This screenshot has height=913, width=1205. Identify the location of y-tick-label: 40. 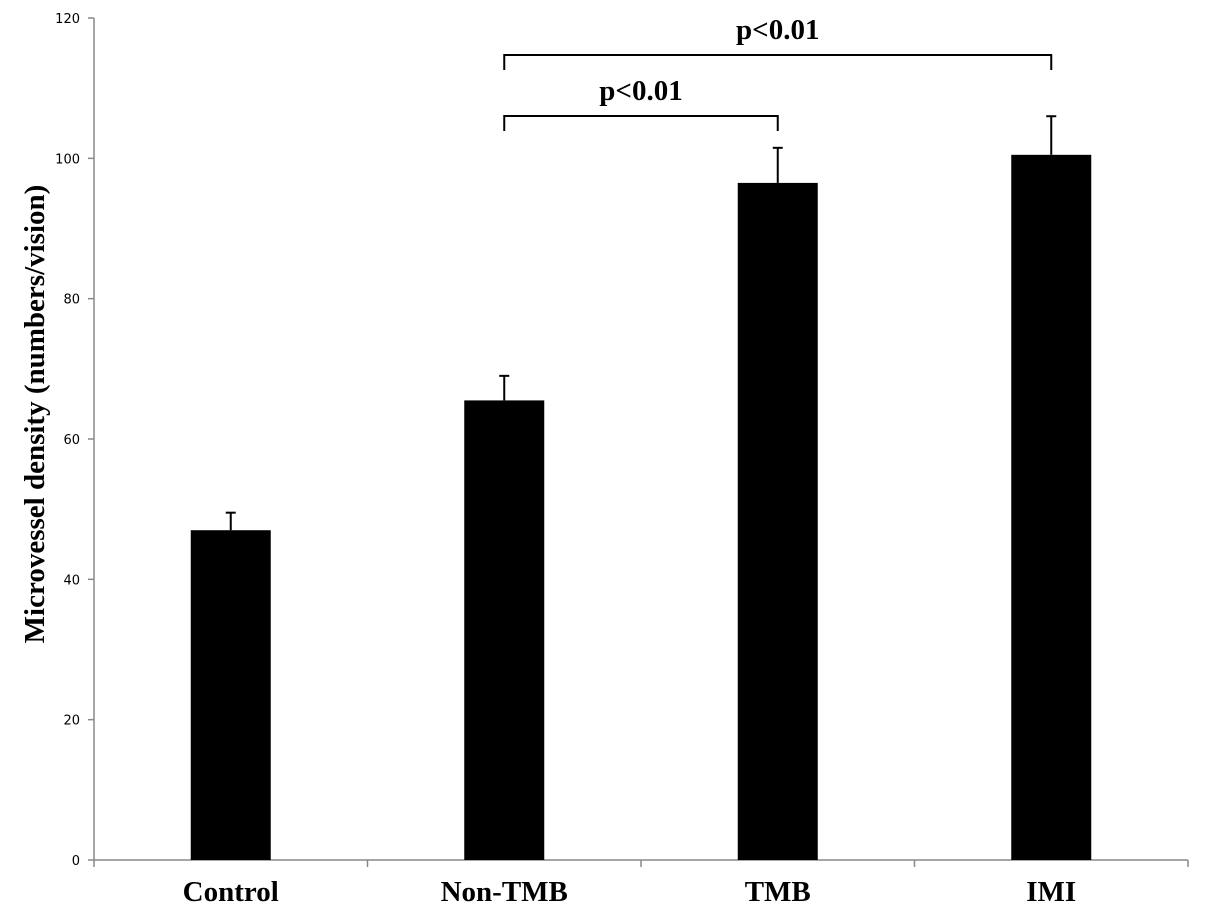
(71, 580).